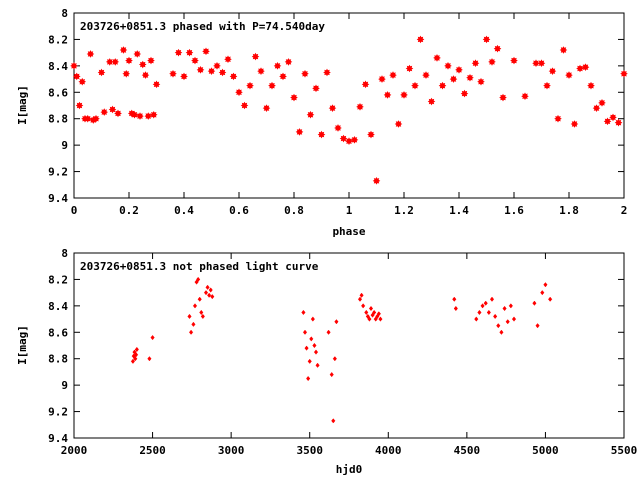 The width and height of the screenshot is (640, 480). I want to click on unphased-y-tick-label: 8.6, so click(58, 332).